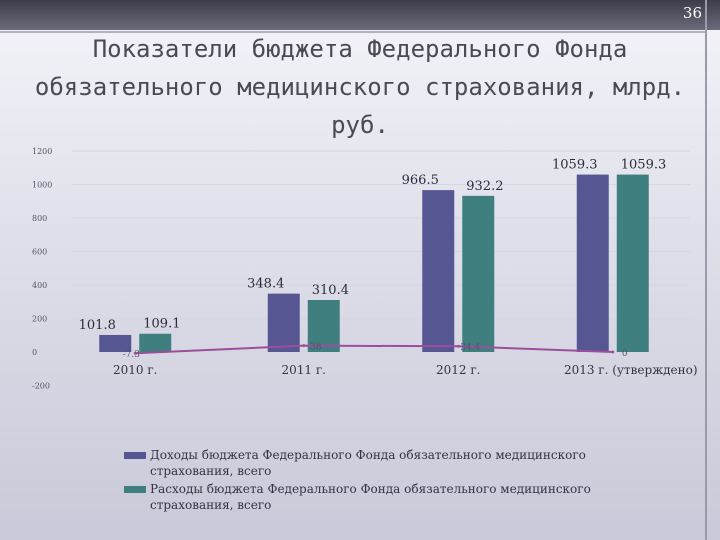 The image size is (720, 540). I want to click on data-label-expense-1: 310.4, so click(330, 290).